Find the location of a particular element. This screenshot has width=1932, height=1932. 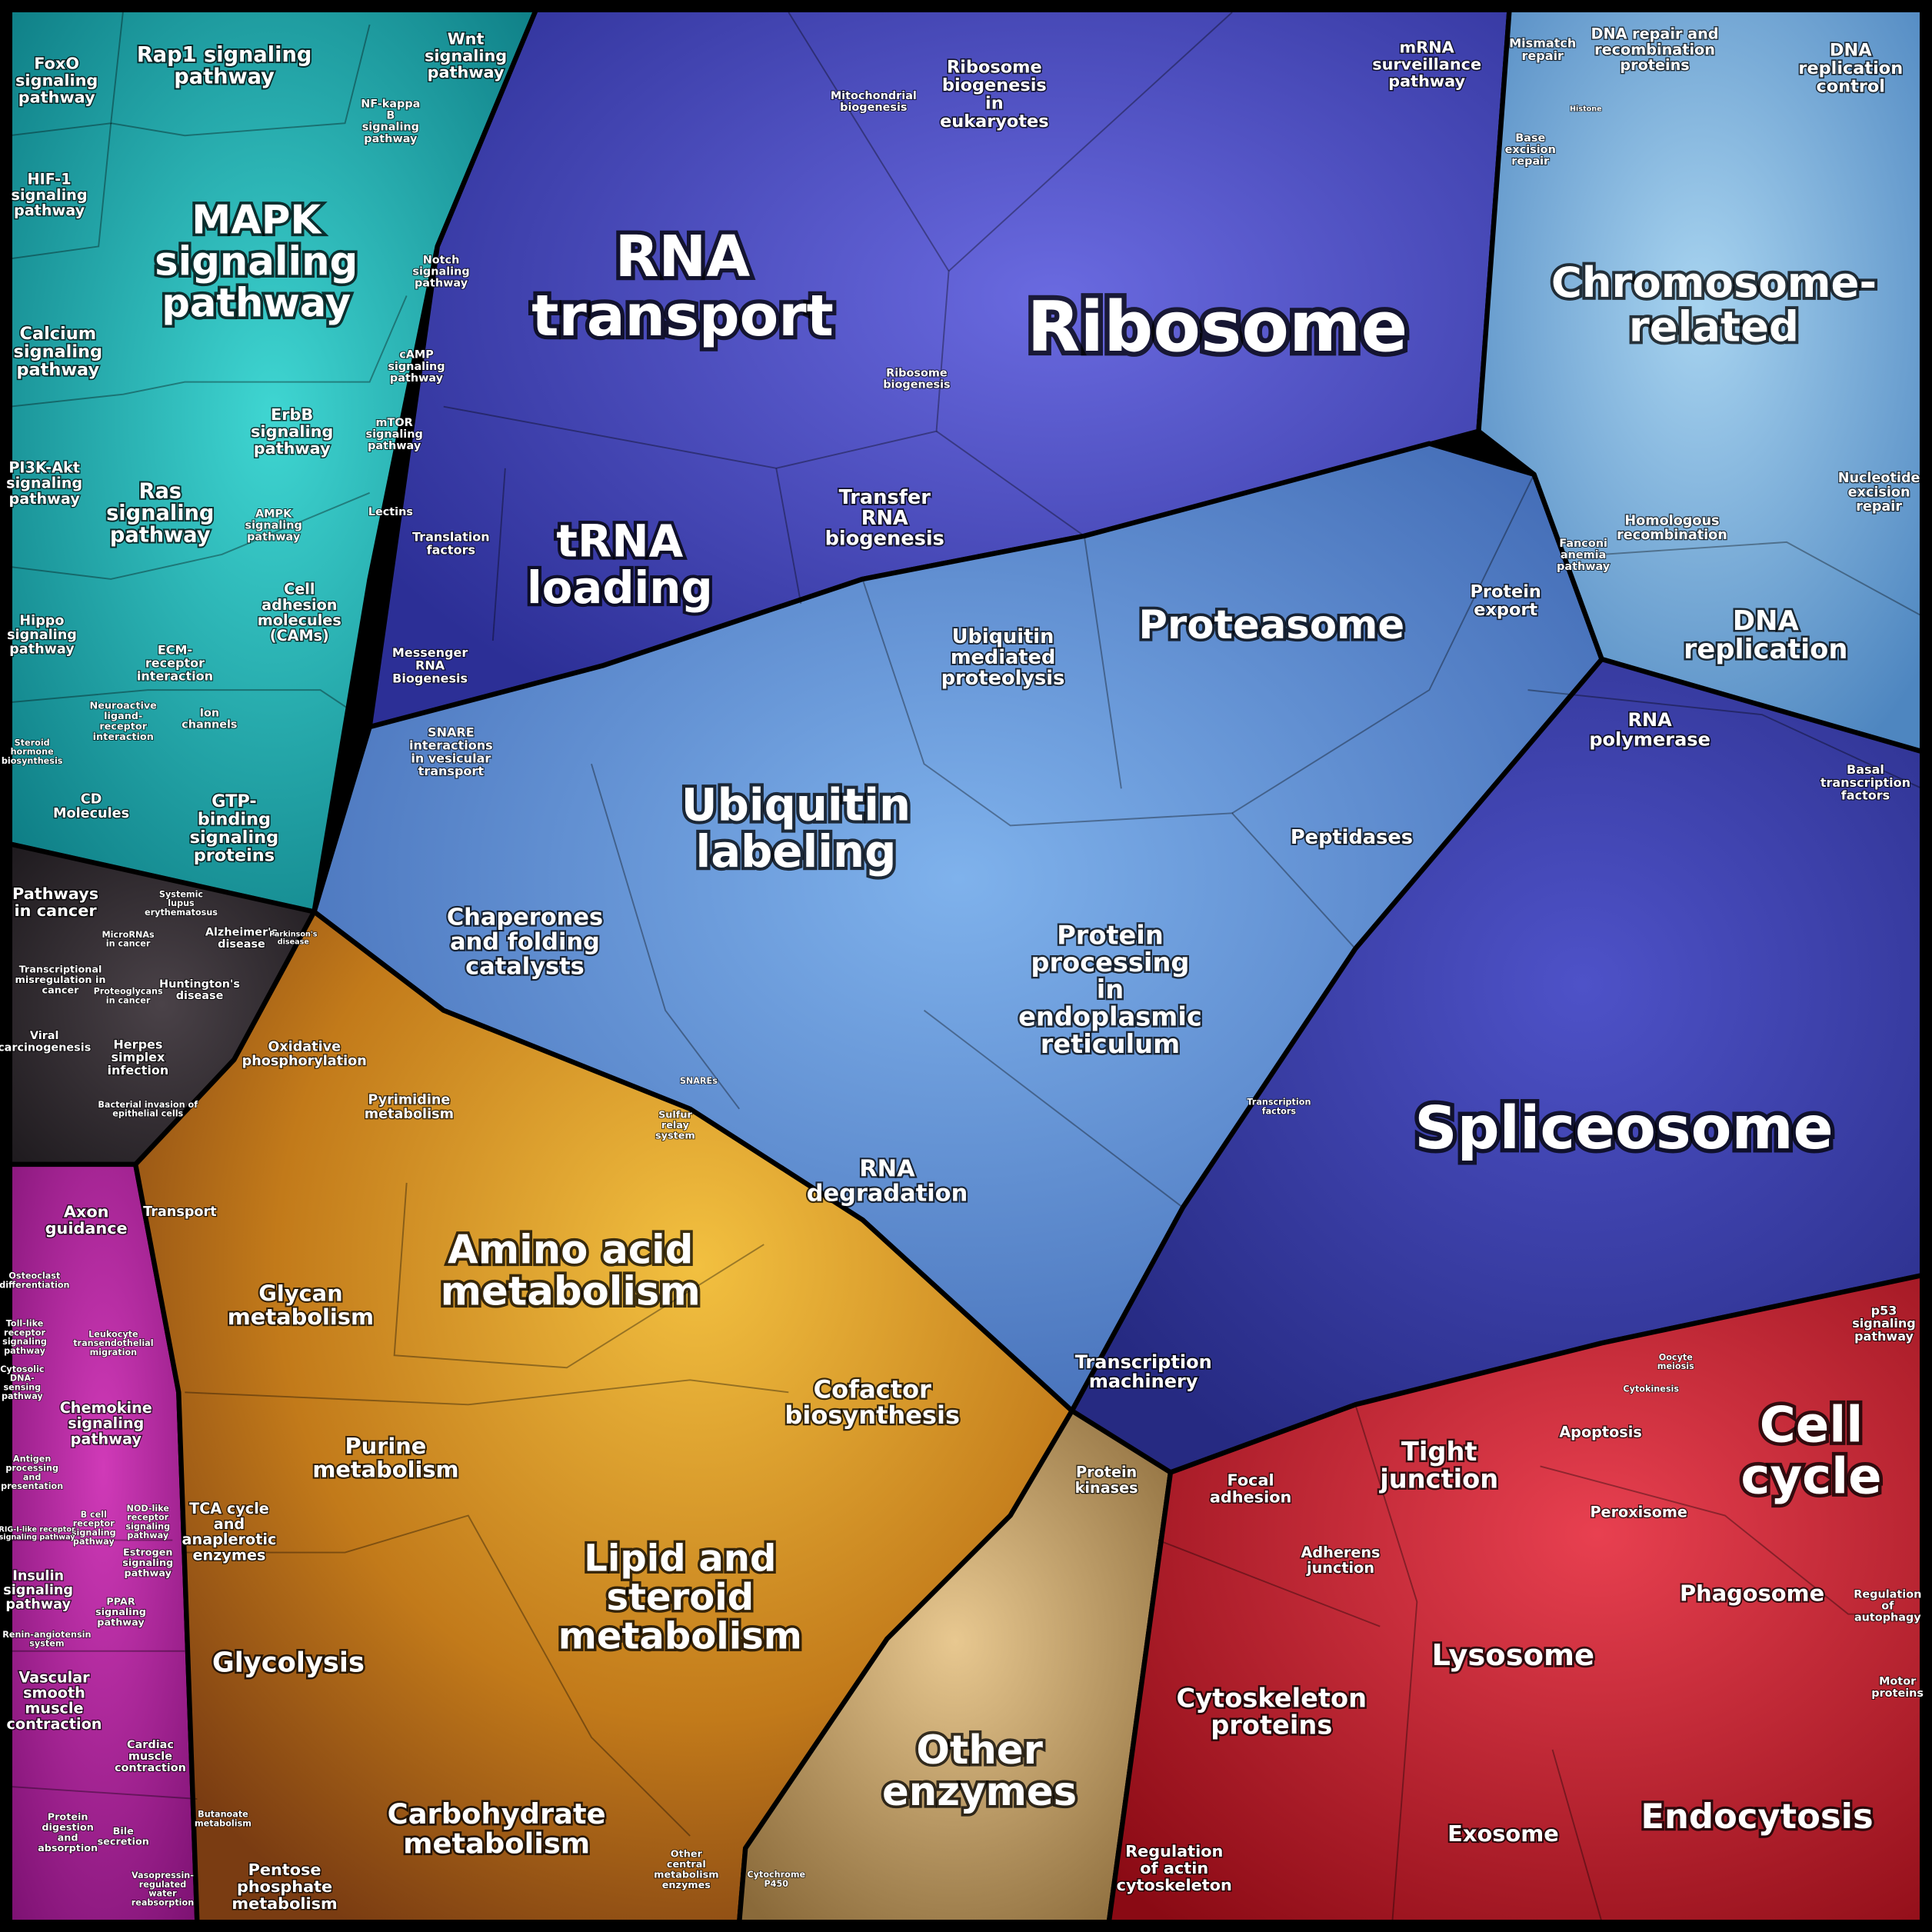

region-label: Toll-like receptor signaling pathway is located at coordinates (24, 1336).